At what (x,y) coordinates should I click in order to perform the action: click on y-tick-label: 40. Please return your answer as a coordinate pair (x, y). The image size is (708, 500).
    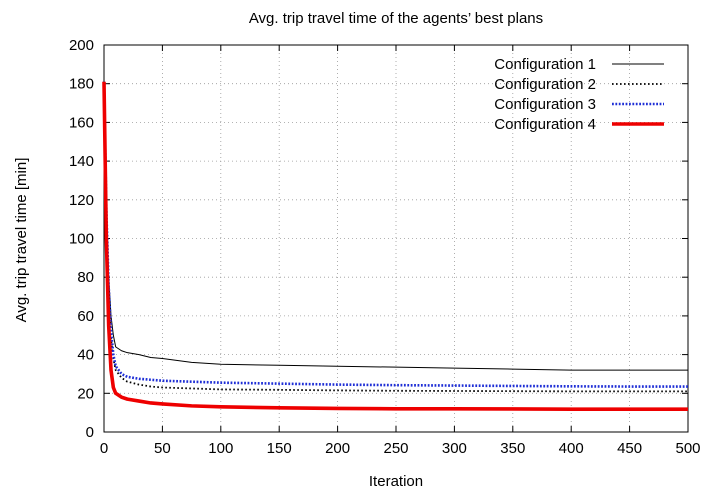
    Looking at the image, I should click on (85, 355).